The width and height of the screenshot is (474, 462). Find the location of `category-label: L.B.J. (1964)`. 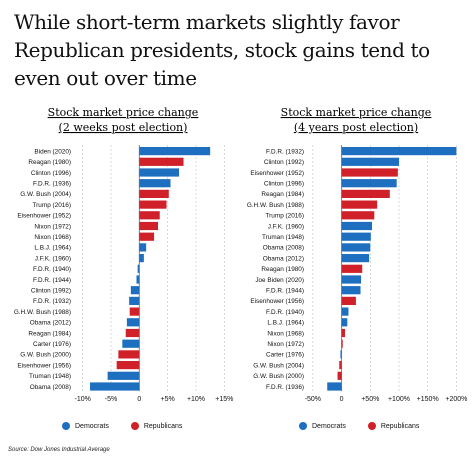

category-label: L.B.J. (1964) is located at coordinates (52, 248).